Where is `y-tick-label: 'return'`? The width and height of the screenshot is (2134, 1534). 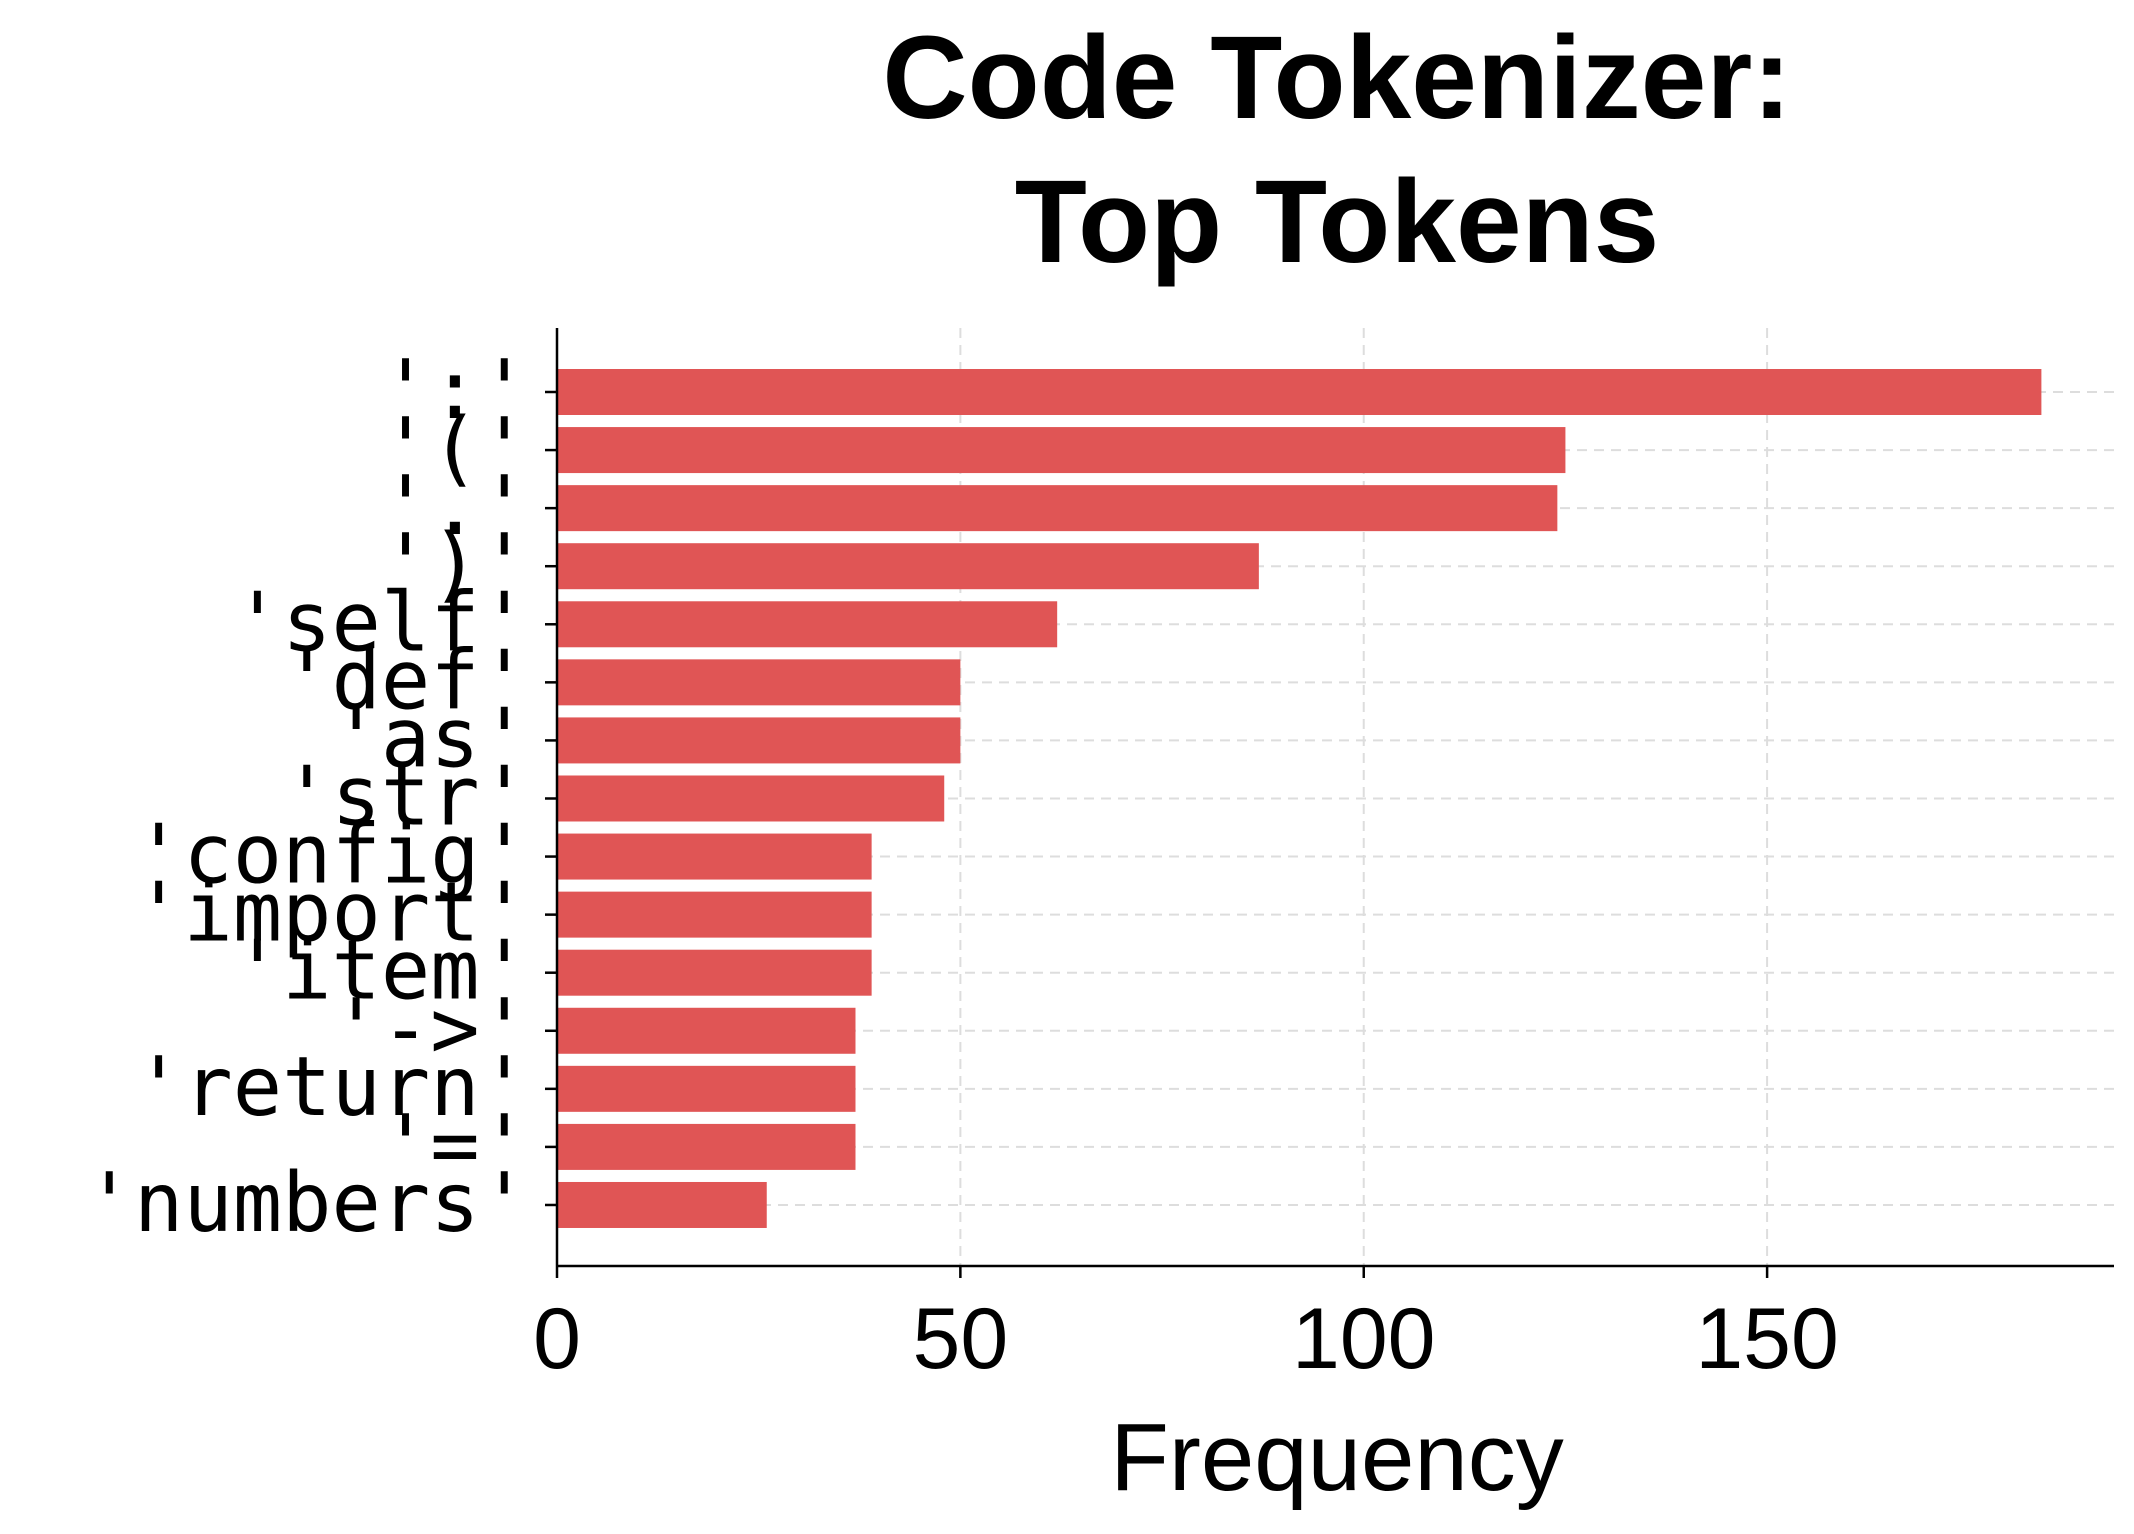
y-tick-label: 'return' is located at coordinates (331, 1087).